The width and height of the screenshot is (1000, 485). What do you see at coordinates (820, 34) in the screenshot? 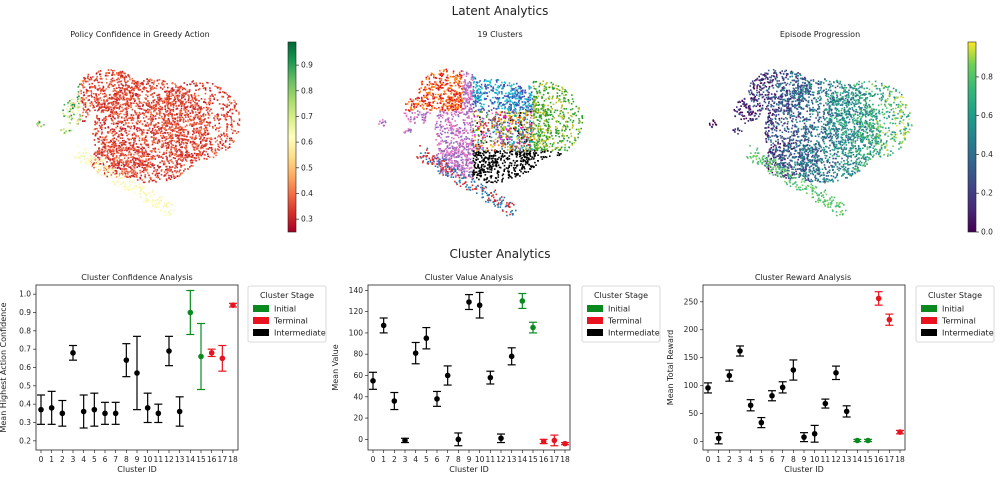
I see `progression-embedding-title: Episode Progression` at bounding box center [820, 34].